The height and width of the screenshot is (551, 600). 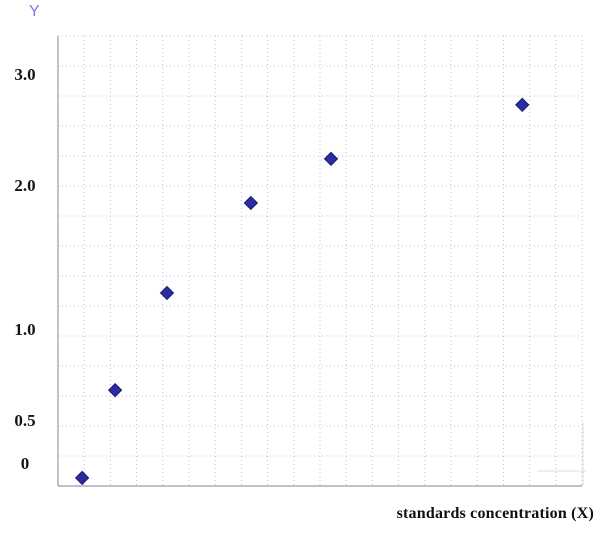 What do you see at coordinates (34, 11) in the screenshot?
I see `y-axis-title: Y` at bounding box center [34, 11].